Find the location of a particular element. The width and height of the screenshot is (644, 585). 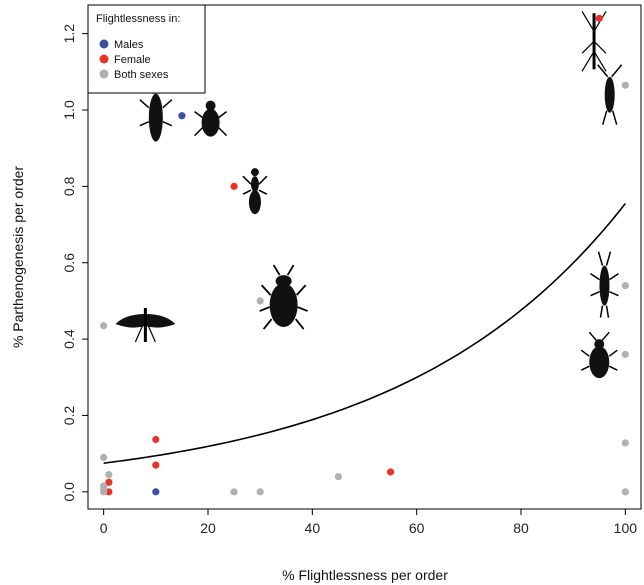

ant-icon is located at coordinates (255, 191).